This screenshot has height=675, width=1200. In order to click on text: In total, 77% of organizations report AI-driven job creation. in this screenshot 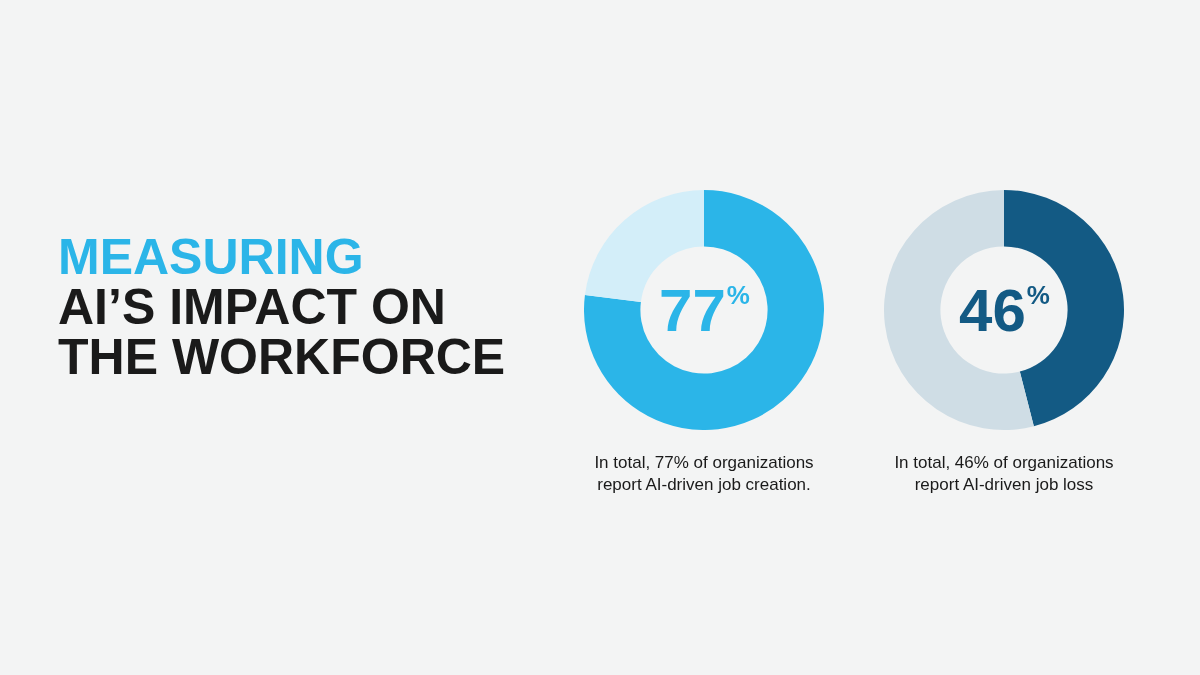, I will do `click(704, 474)`.